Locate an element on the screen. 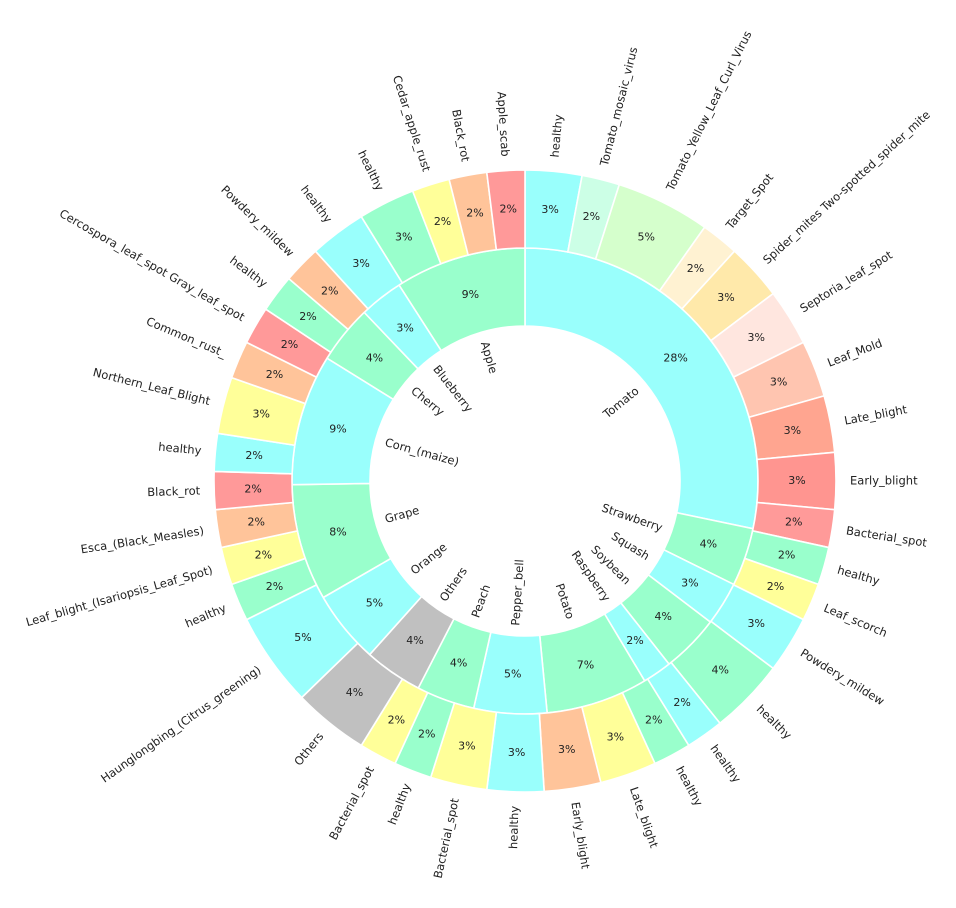  inner-pct-label-orange: 5% is located at coordinates (374, 602).